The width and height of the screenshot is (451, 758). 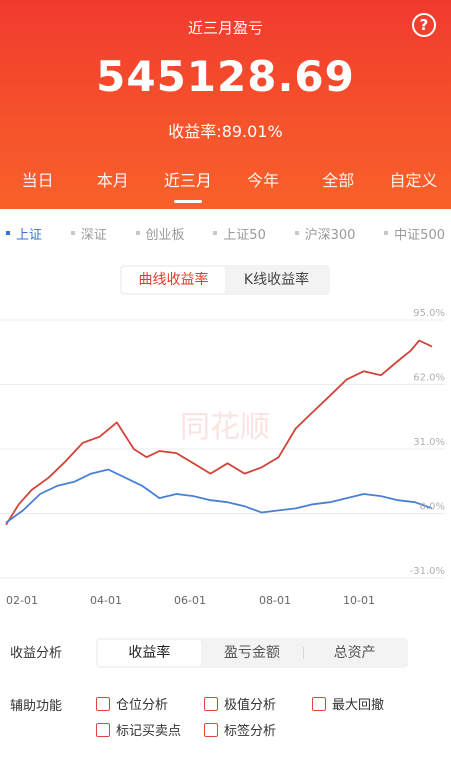 What do you see at coordinates (36, 653) in the screenshot?
I see `analysis-label: 收益分析` at bounding box center [36, 653].